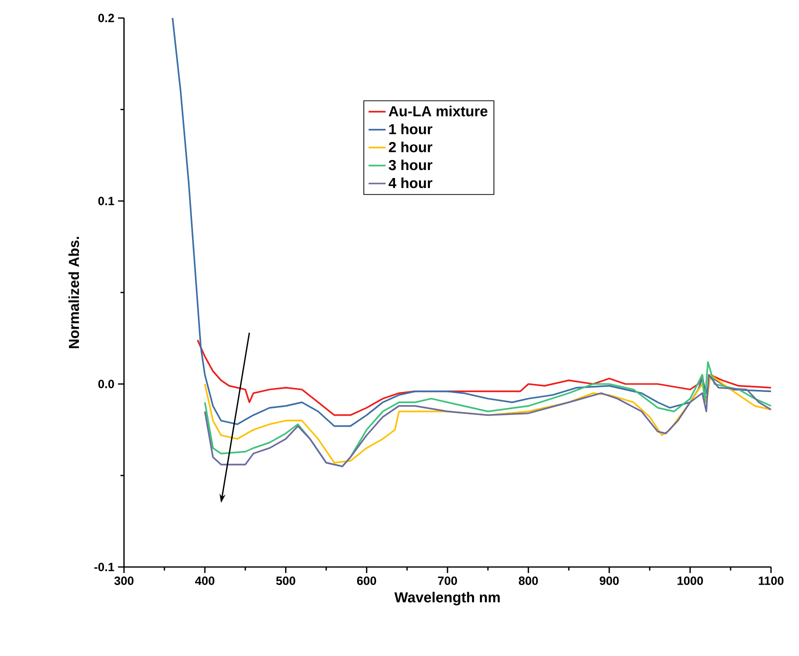 The image size is (799, 656). Describe the element at coordinates (690, 580) in the screenshot. I see `x-tick-label: 1000` at that location.